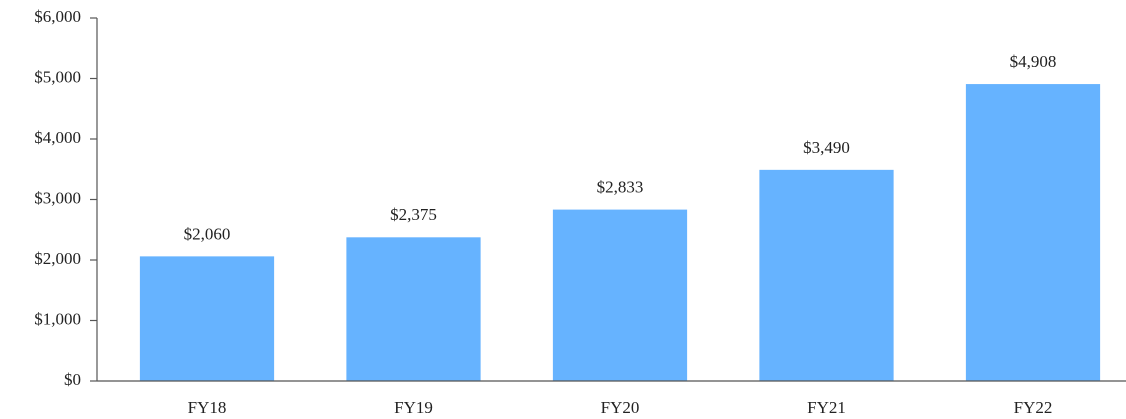  I want to click on y-tick-label: $1,000, so click(57, 318).